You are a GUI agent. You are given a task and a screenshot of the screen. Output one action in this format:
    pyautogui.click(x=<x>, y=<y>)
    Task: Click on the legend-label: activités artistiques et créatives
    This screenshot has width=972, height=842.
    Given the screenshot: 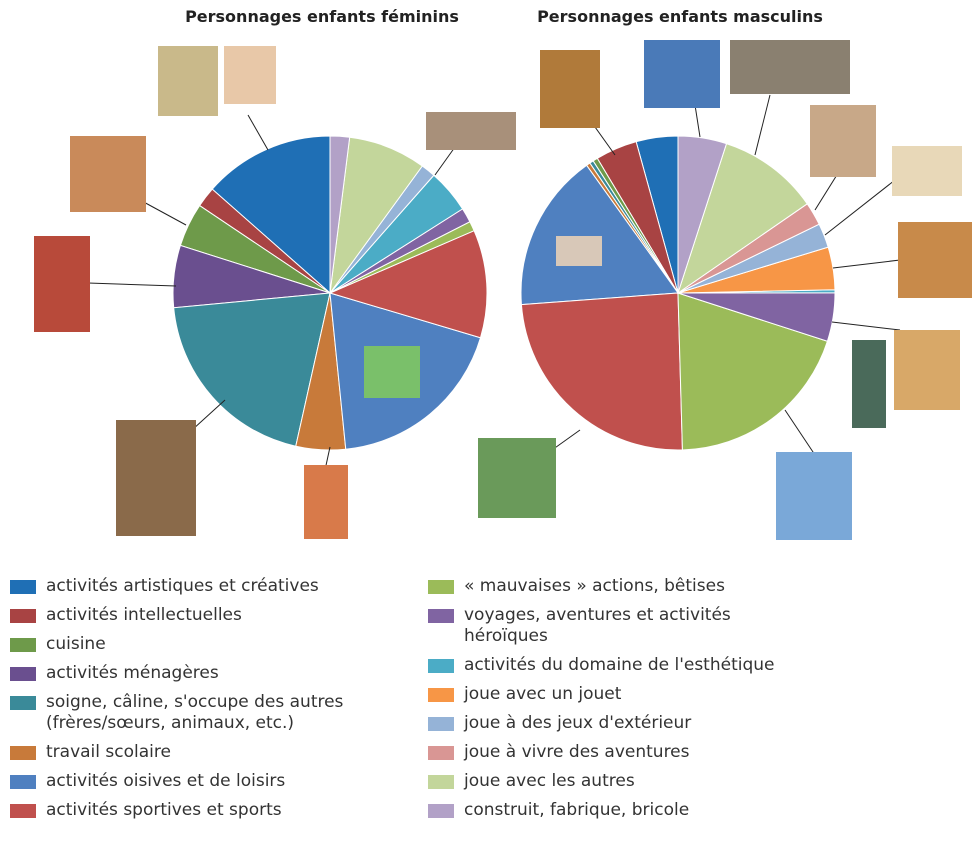 What is the action you would take?
    pyautogui.click(x=182, y=586)
    